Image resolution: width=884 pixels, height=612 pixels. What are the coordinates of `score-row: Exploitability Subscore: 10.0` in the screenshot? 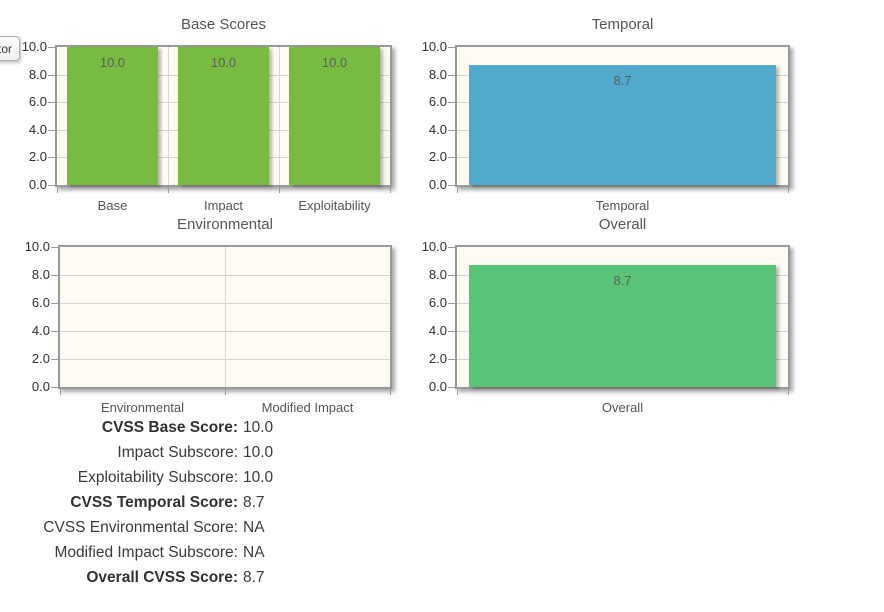 It's located at (198, 477).